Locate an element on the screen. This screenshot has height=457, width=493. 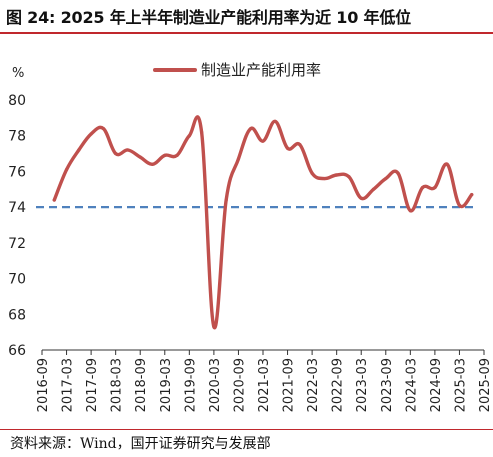
y-tick-label: 78 is located at coordinates (17, 137).